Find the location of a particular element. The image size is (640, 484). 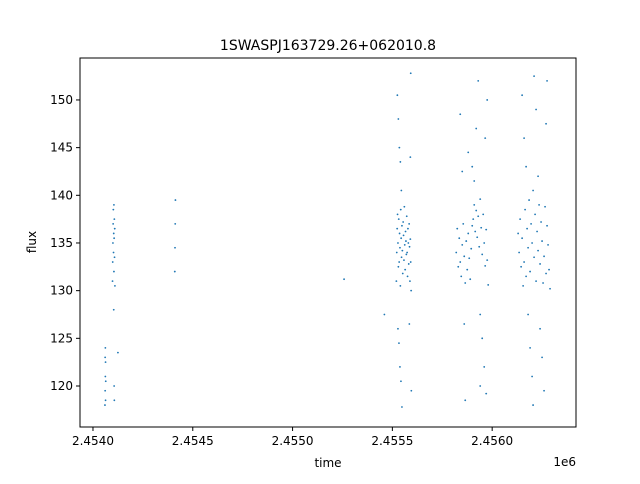

y-axis-ticks: 120 125 130 135 140 145 150 is located at coordinates (65, 243).